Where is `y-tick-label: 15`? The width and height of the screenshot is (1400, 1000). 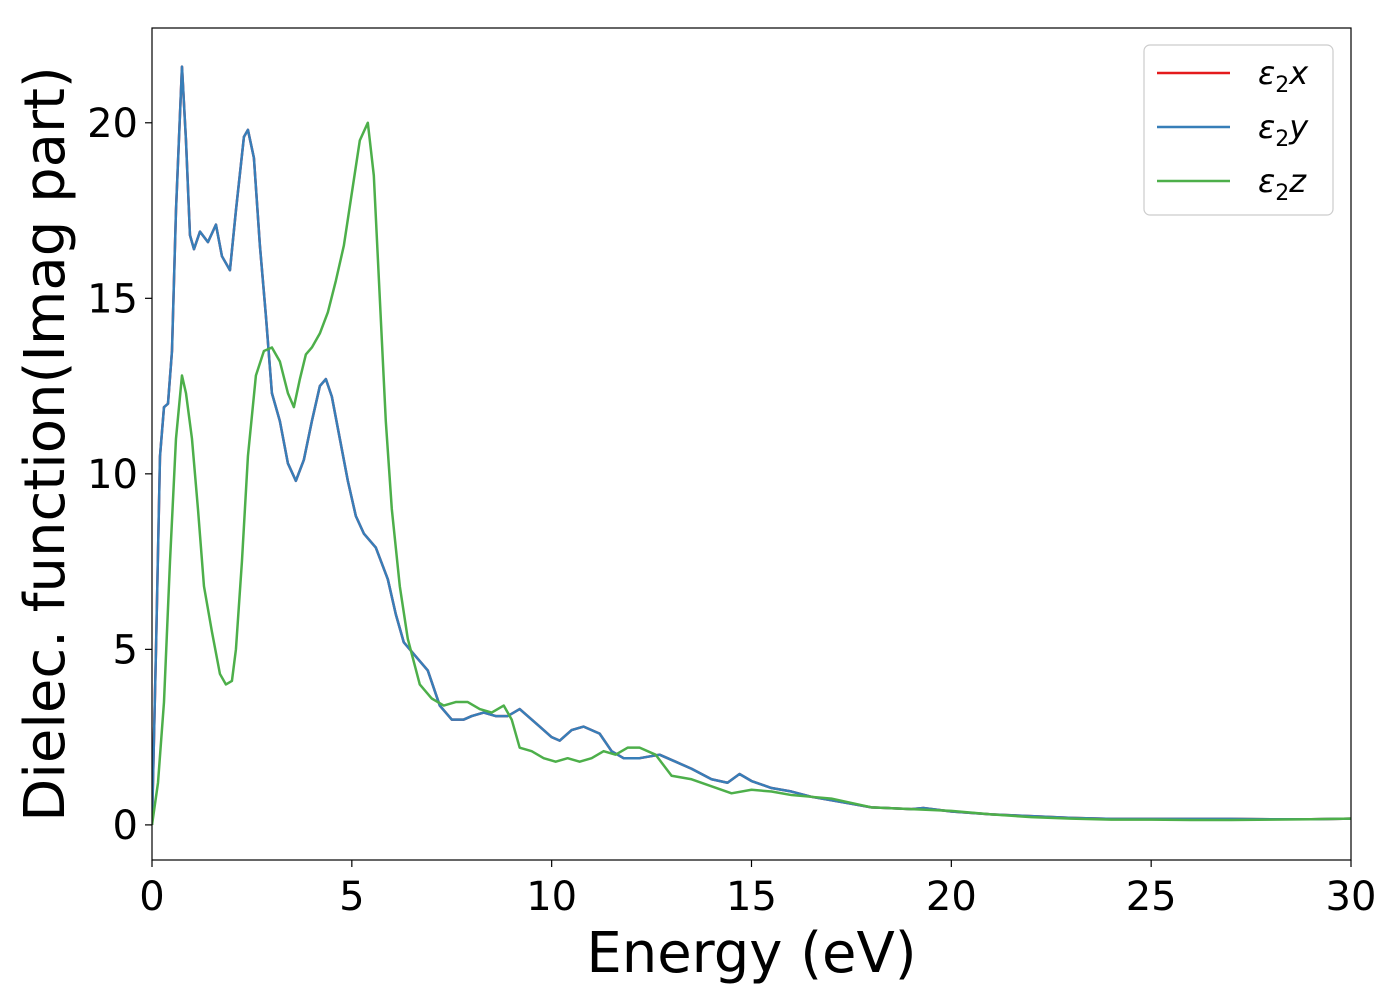 y-tick-label: 15 is located at coordinates (112, 299).